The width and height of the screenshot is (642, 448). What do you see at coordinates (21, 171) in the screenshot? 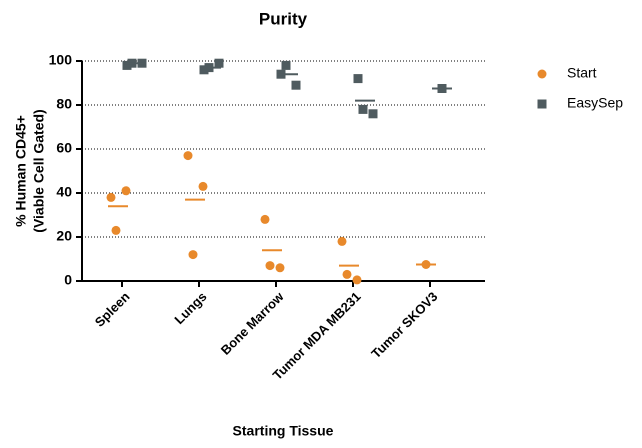
I see `y-axis-label: % Human CD45+` at bounding box center [21, 171].